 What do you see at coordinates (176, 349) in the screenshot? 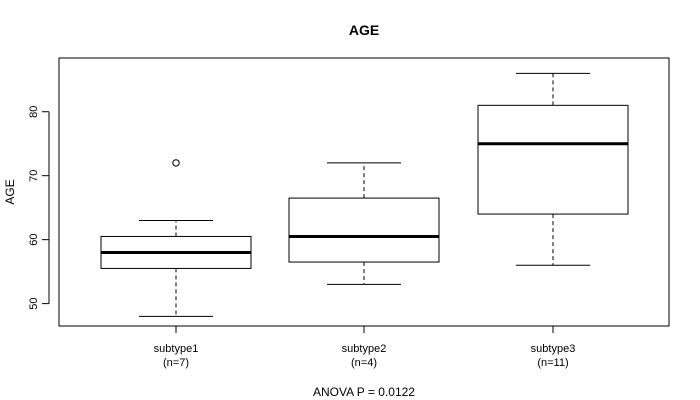
I see `x-tick-label: subtype1` at bounding box center [176, 349].